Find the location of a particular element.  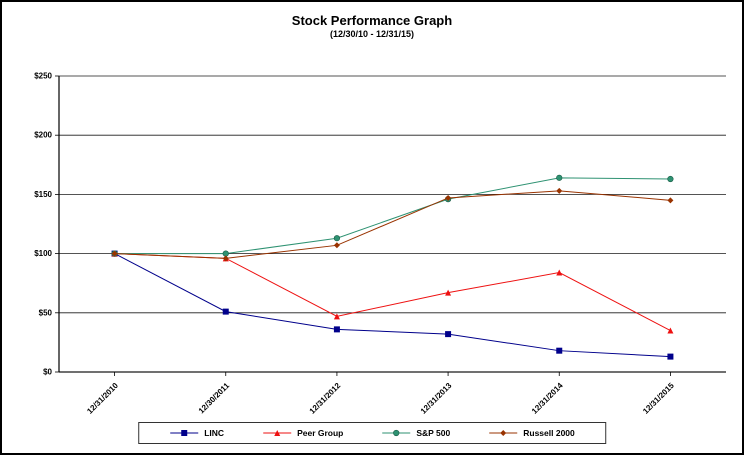

series-russell-2000 is located at coordinates (392, 224).